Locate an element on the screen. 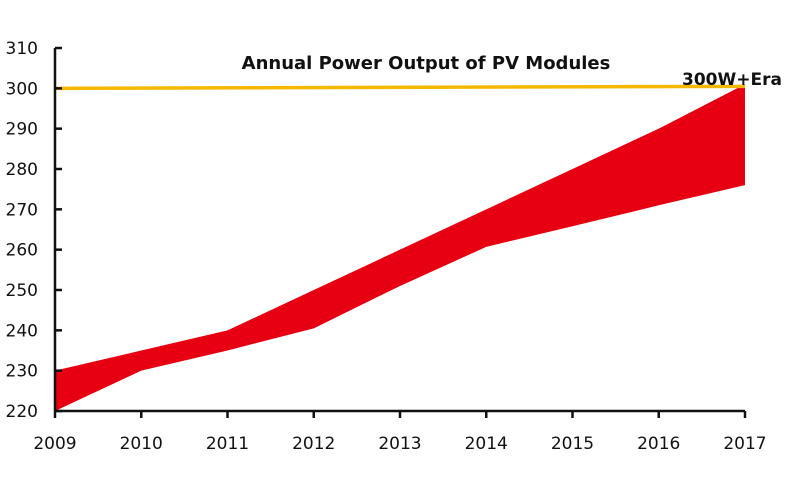 This screenshot has width=800, height=500. x-tick-label: 2016 is located at coordinates (658, 444).